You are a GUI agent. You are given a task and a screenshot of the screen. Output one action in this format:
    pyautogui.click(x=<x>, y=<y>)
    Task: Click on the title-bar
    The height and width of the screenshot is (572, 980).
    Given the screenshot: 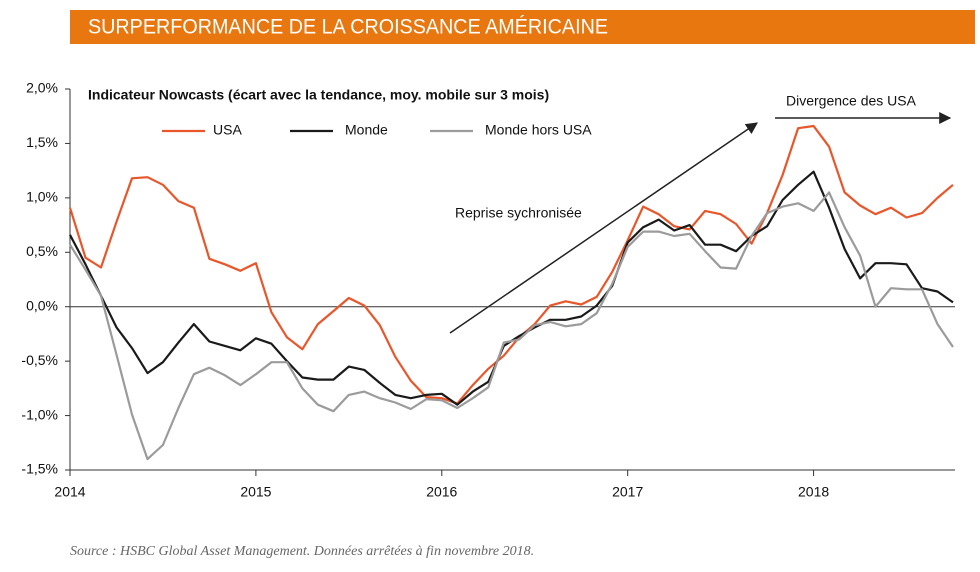 What is the action you would take?
    pyautogui.click(x=522, y=27)
    